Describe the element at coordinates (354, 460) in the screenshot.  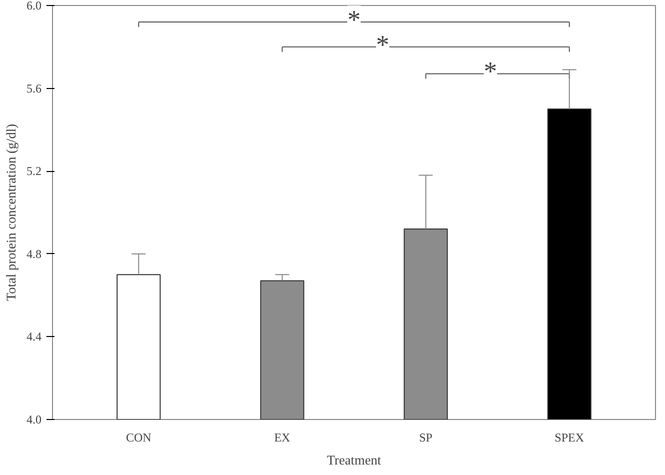
I see `x-axis-title: Treatment` at that location.